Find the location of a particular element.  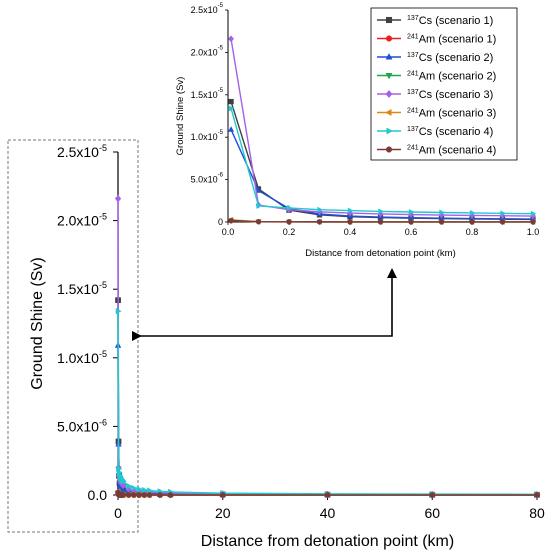

main-y-axis-label: Ground Shine (Sv) is located at coordinates (37, 323).